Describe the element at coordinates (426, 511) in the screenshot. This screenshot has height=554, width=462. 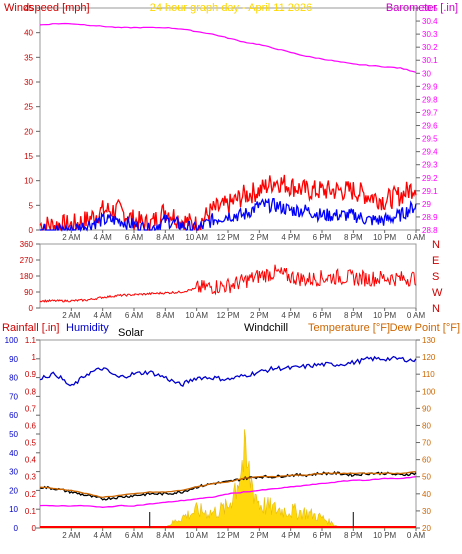
I see `temp-y-label: 30` at that location.